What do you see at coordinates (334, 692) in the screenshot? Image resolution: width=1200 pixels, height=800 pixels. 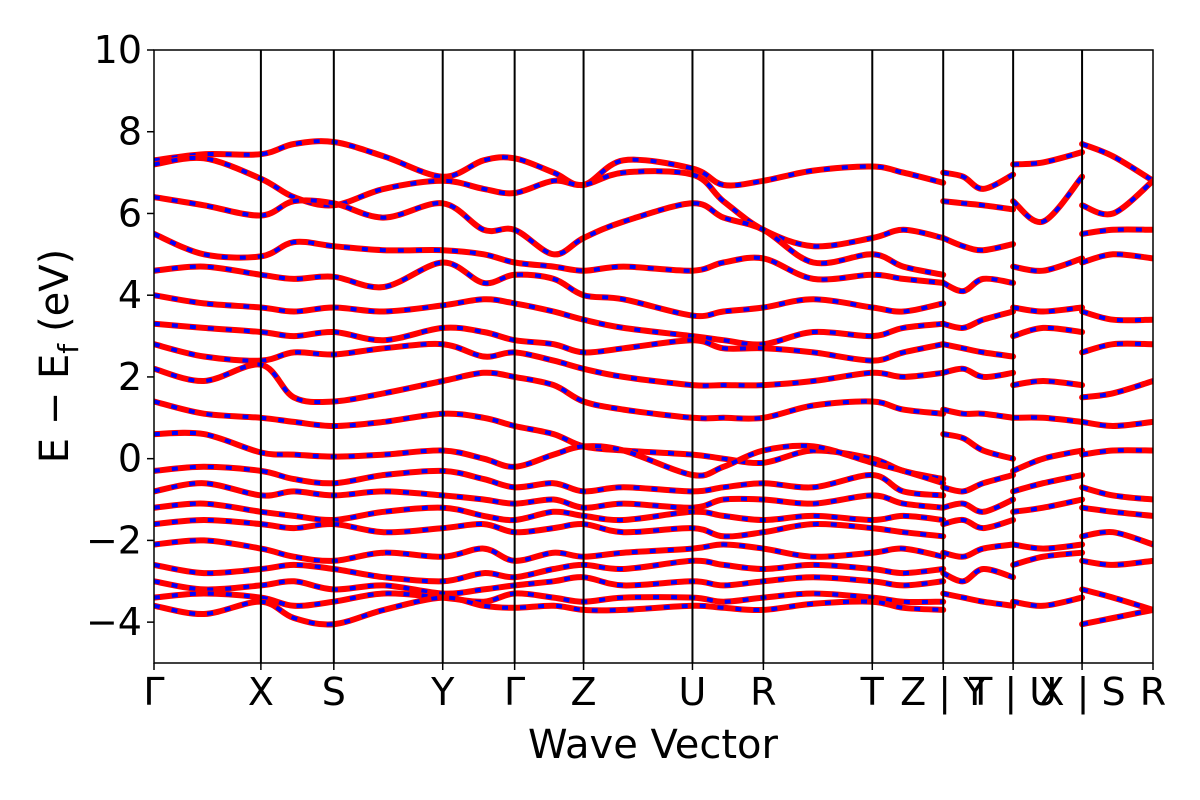 I see `x-tick-label-2: S` at bounding box center [334, 692].